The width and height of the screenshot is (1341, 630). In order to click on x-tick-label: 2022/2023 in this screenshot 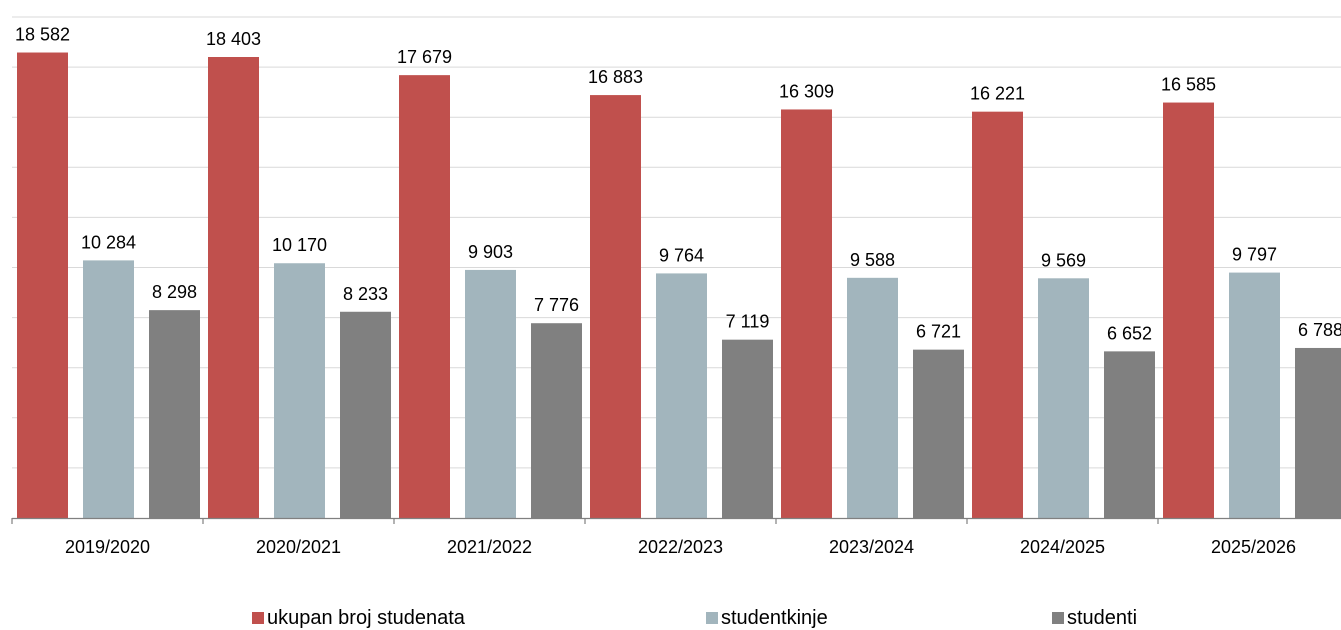, I will do `click(680, 547)`.